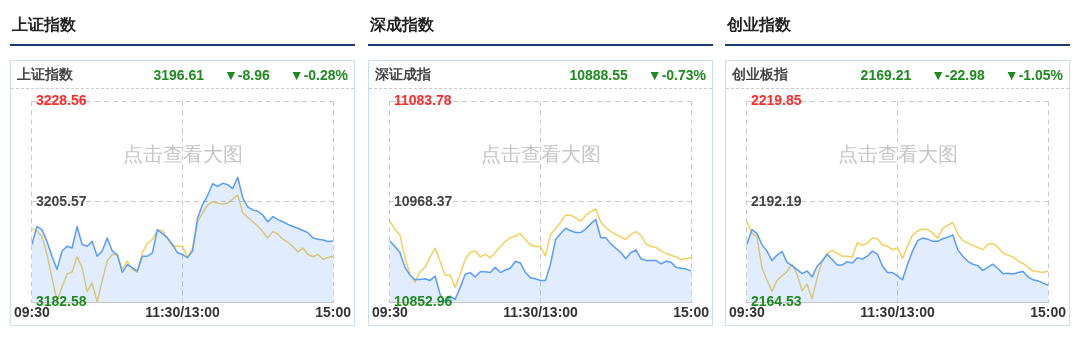  What do you see at coordinates (1033, 74) in the screenshot?
I see `text: ▼-1.05%` at bounding box center [1033, 74].